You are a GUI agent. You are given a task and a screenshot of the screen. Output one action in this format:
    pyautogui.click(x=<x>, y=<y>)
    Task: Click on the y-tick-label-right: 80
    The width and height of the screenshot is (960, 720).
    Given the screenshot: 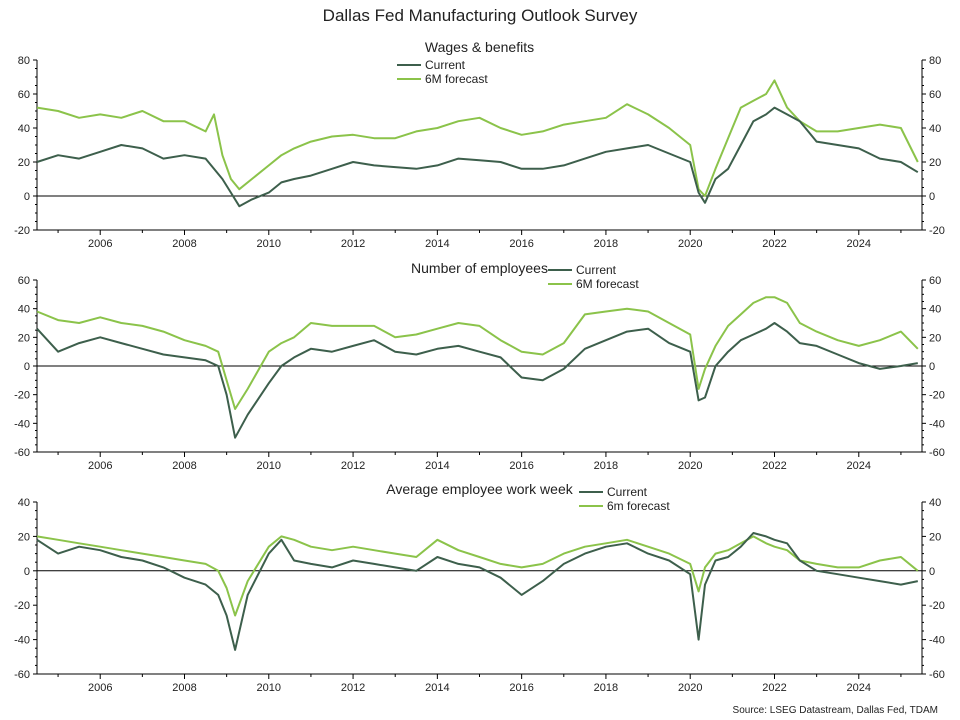 What is the action you would take?
    pyautogui.click(x=935, y=61)
    